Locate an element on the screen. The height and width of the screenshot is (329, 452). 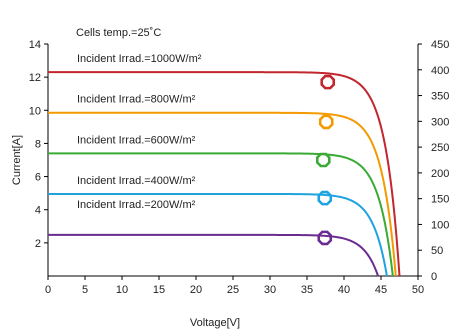
y-tick-label: 2 is located at coordinates (38, 244).